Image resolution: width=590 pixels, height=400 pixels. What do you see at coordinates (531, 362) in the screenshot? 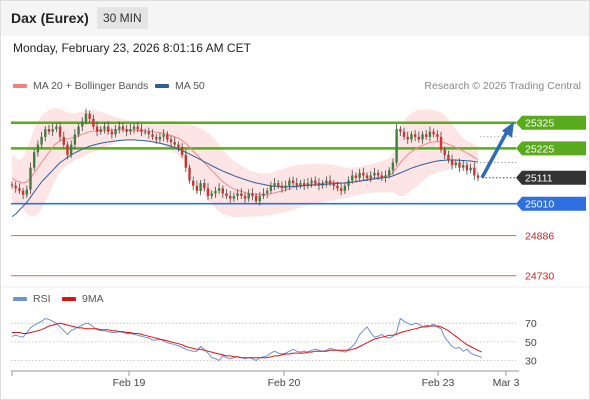
I see `rsi-tick-30: 30` at bounding box center [531, 362].